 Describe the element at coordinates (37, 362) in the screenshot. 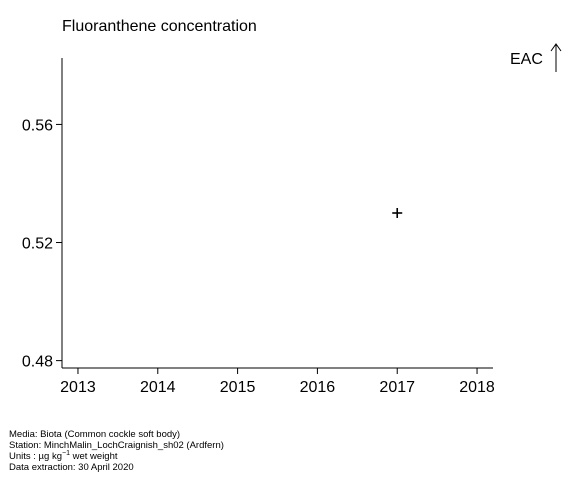

I see `y-tick-label: 0.48` at that location.